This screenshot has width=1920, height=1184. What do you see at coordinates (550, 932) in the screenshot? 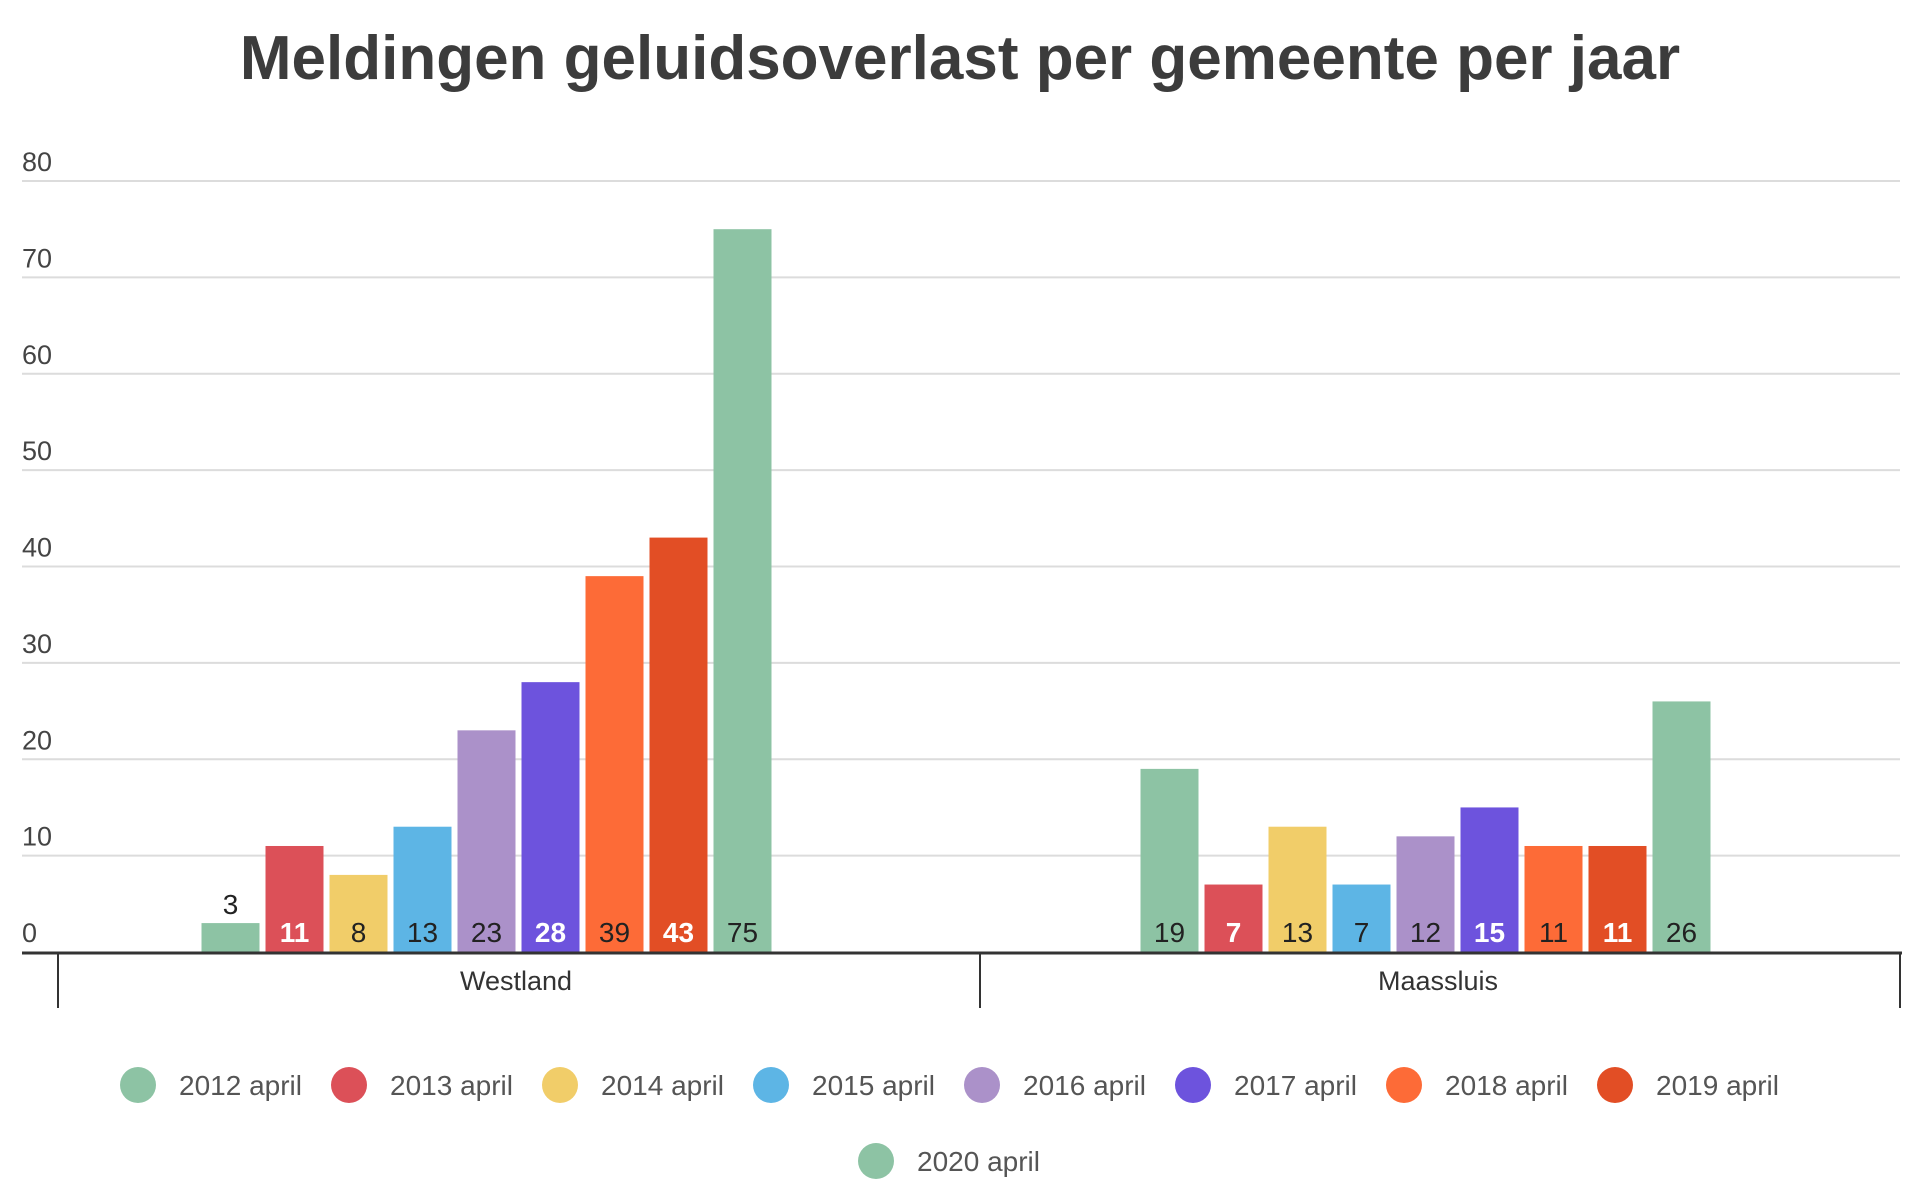
I see `data-label-westland-2017-april: 28` at bounding box center [550, 932].